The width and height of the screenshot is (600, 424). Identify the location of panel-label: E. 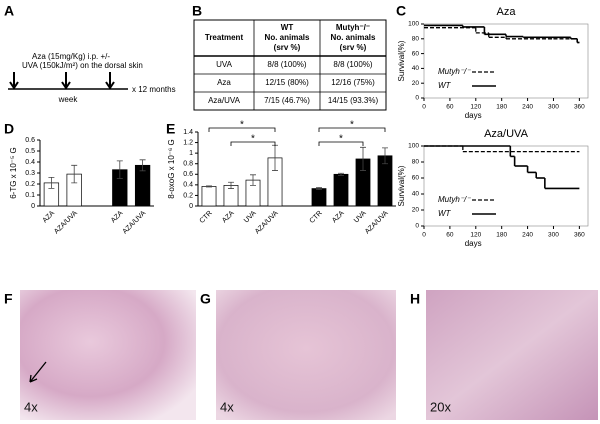
(170, 129).